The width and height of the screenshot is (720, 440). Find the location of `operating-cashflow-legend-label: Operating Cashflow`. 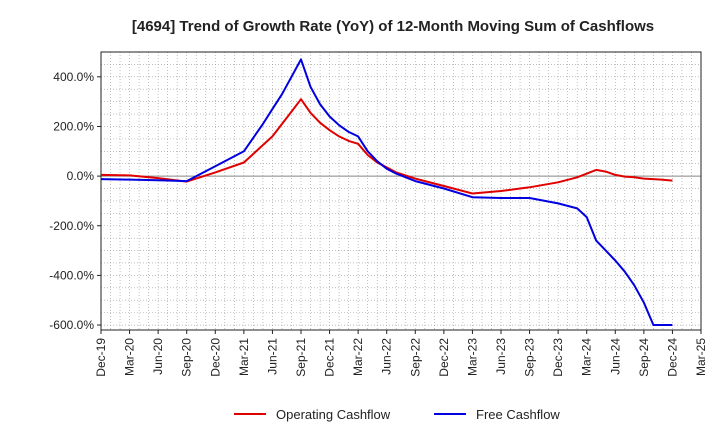

operating-cashflow-legend-label: Operating Cashflow is located at coordinates (333, 414).